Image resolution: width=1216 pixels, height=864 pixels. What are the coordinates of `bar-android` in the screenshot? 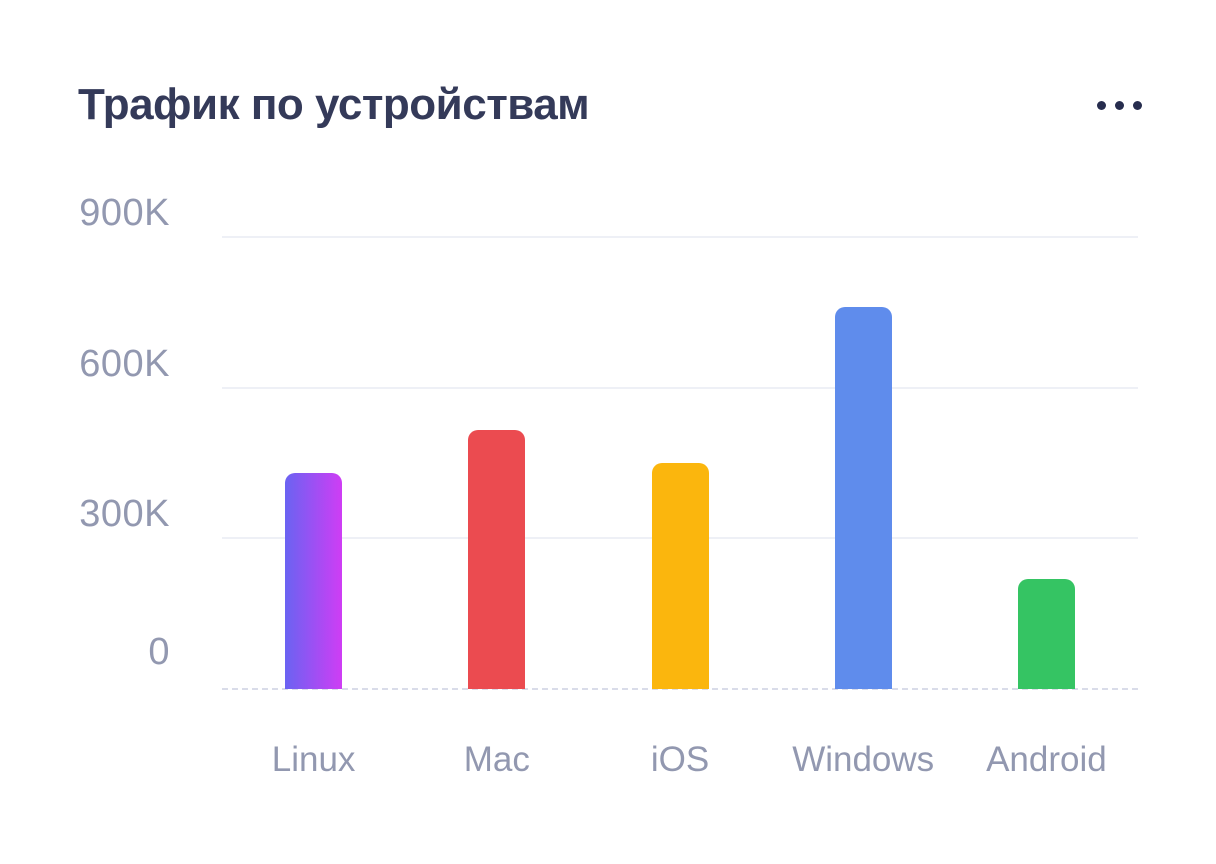 It's located at (1046, 633).